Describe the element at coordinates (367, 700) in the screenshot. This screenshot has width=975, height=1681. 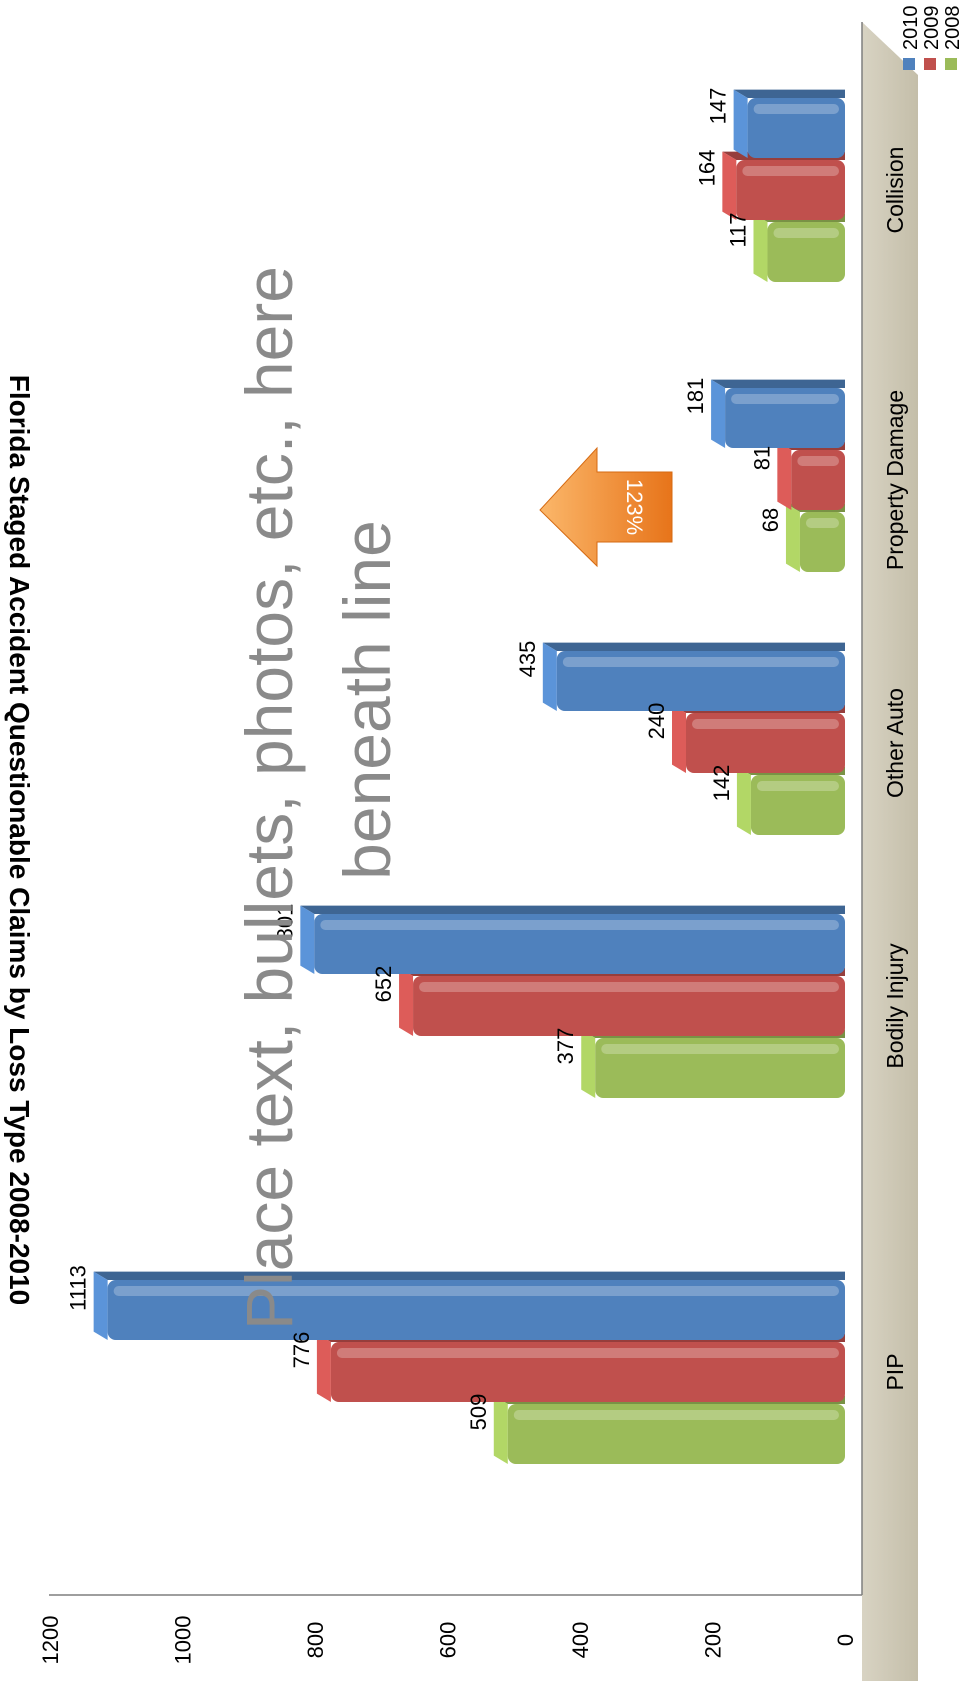
I see `placeholder-line-2: beneath line` at that location.